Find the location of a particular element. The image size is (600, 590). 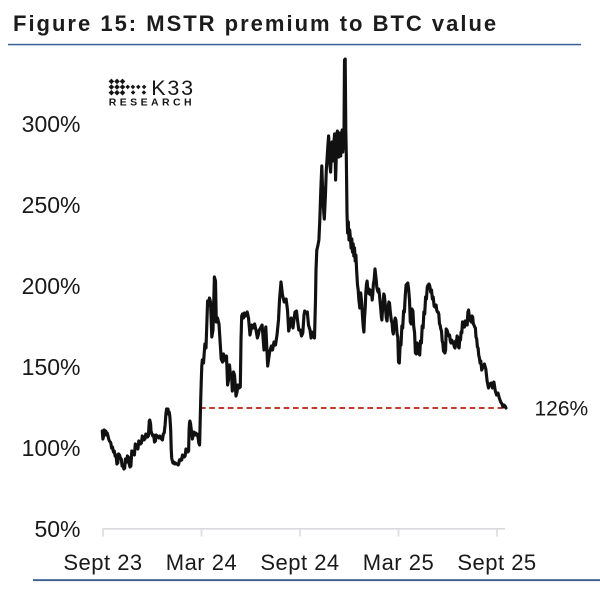

svg-text:Figure 15: MSTR premium to BTC: Figure 15: MSTR premium to BTC value is located at coordinates (255, 23).